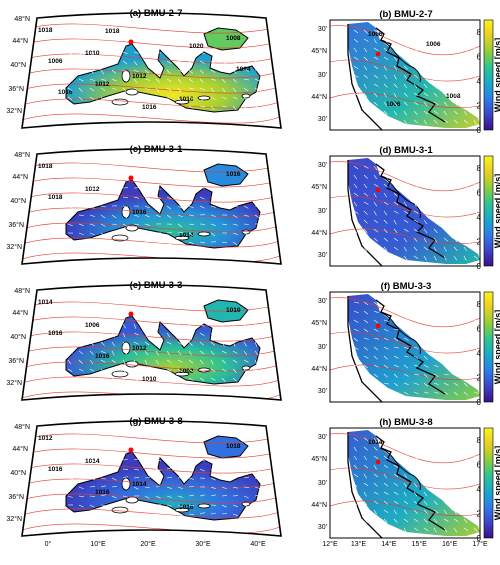 Image resolution: width=500 pixels, height=565 pixels. I want to click on adriatic-panel-1: (d) BMU-3-130'45°N30'44°N30', so click(395, 205).